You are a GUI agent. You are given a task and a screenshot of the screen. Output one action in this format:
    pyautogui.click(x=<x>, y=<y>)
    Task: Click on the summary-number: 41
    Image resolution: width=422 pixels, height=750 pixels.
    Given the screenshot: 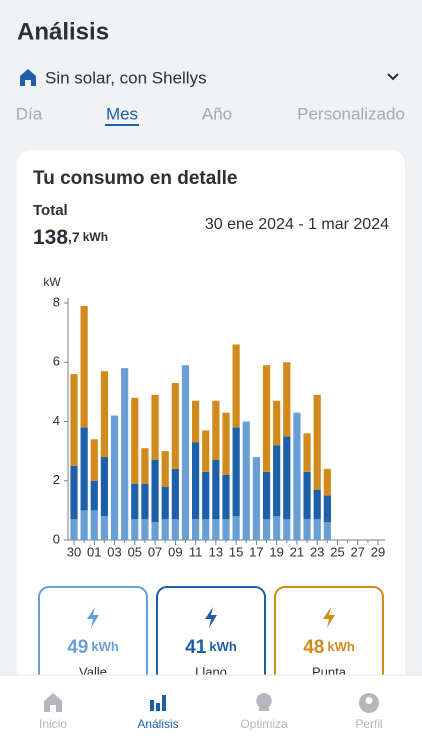 What is the action you would take?
    pyautogui.click(x=196, y=647)
    